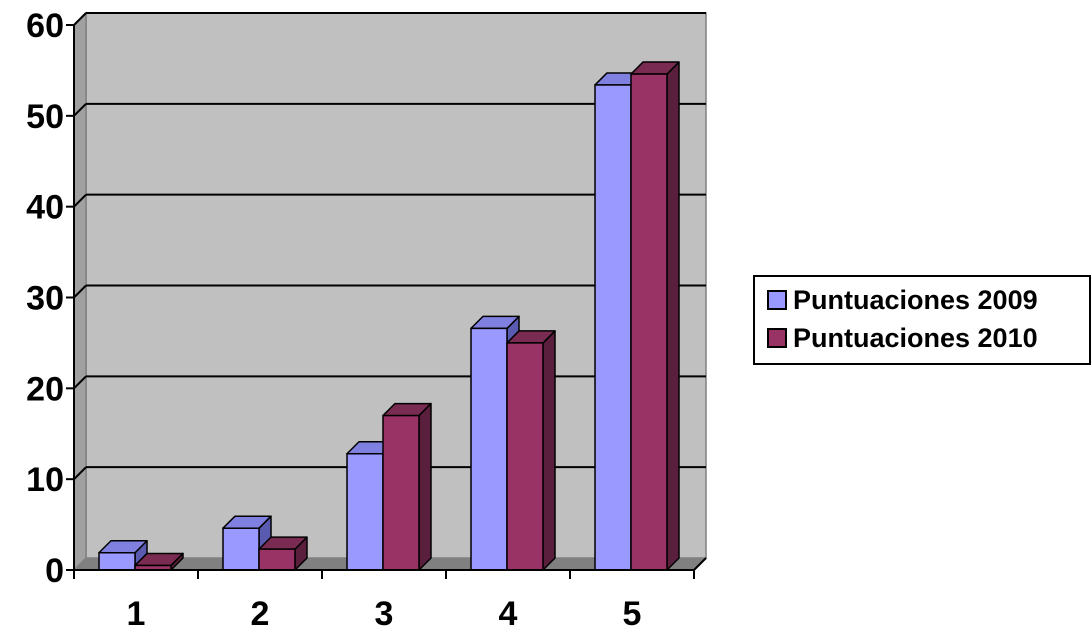 This screenshot has width=1091, height=630. I want to click on y-tick-label: 10, so click(45, 480).